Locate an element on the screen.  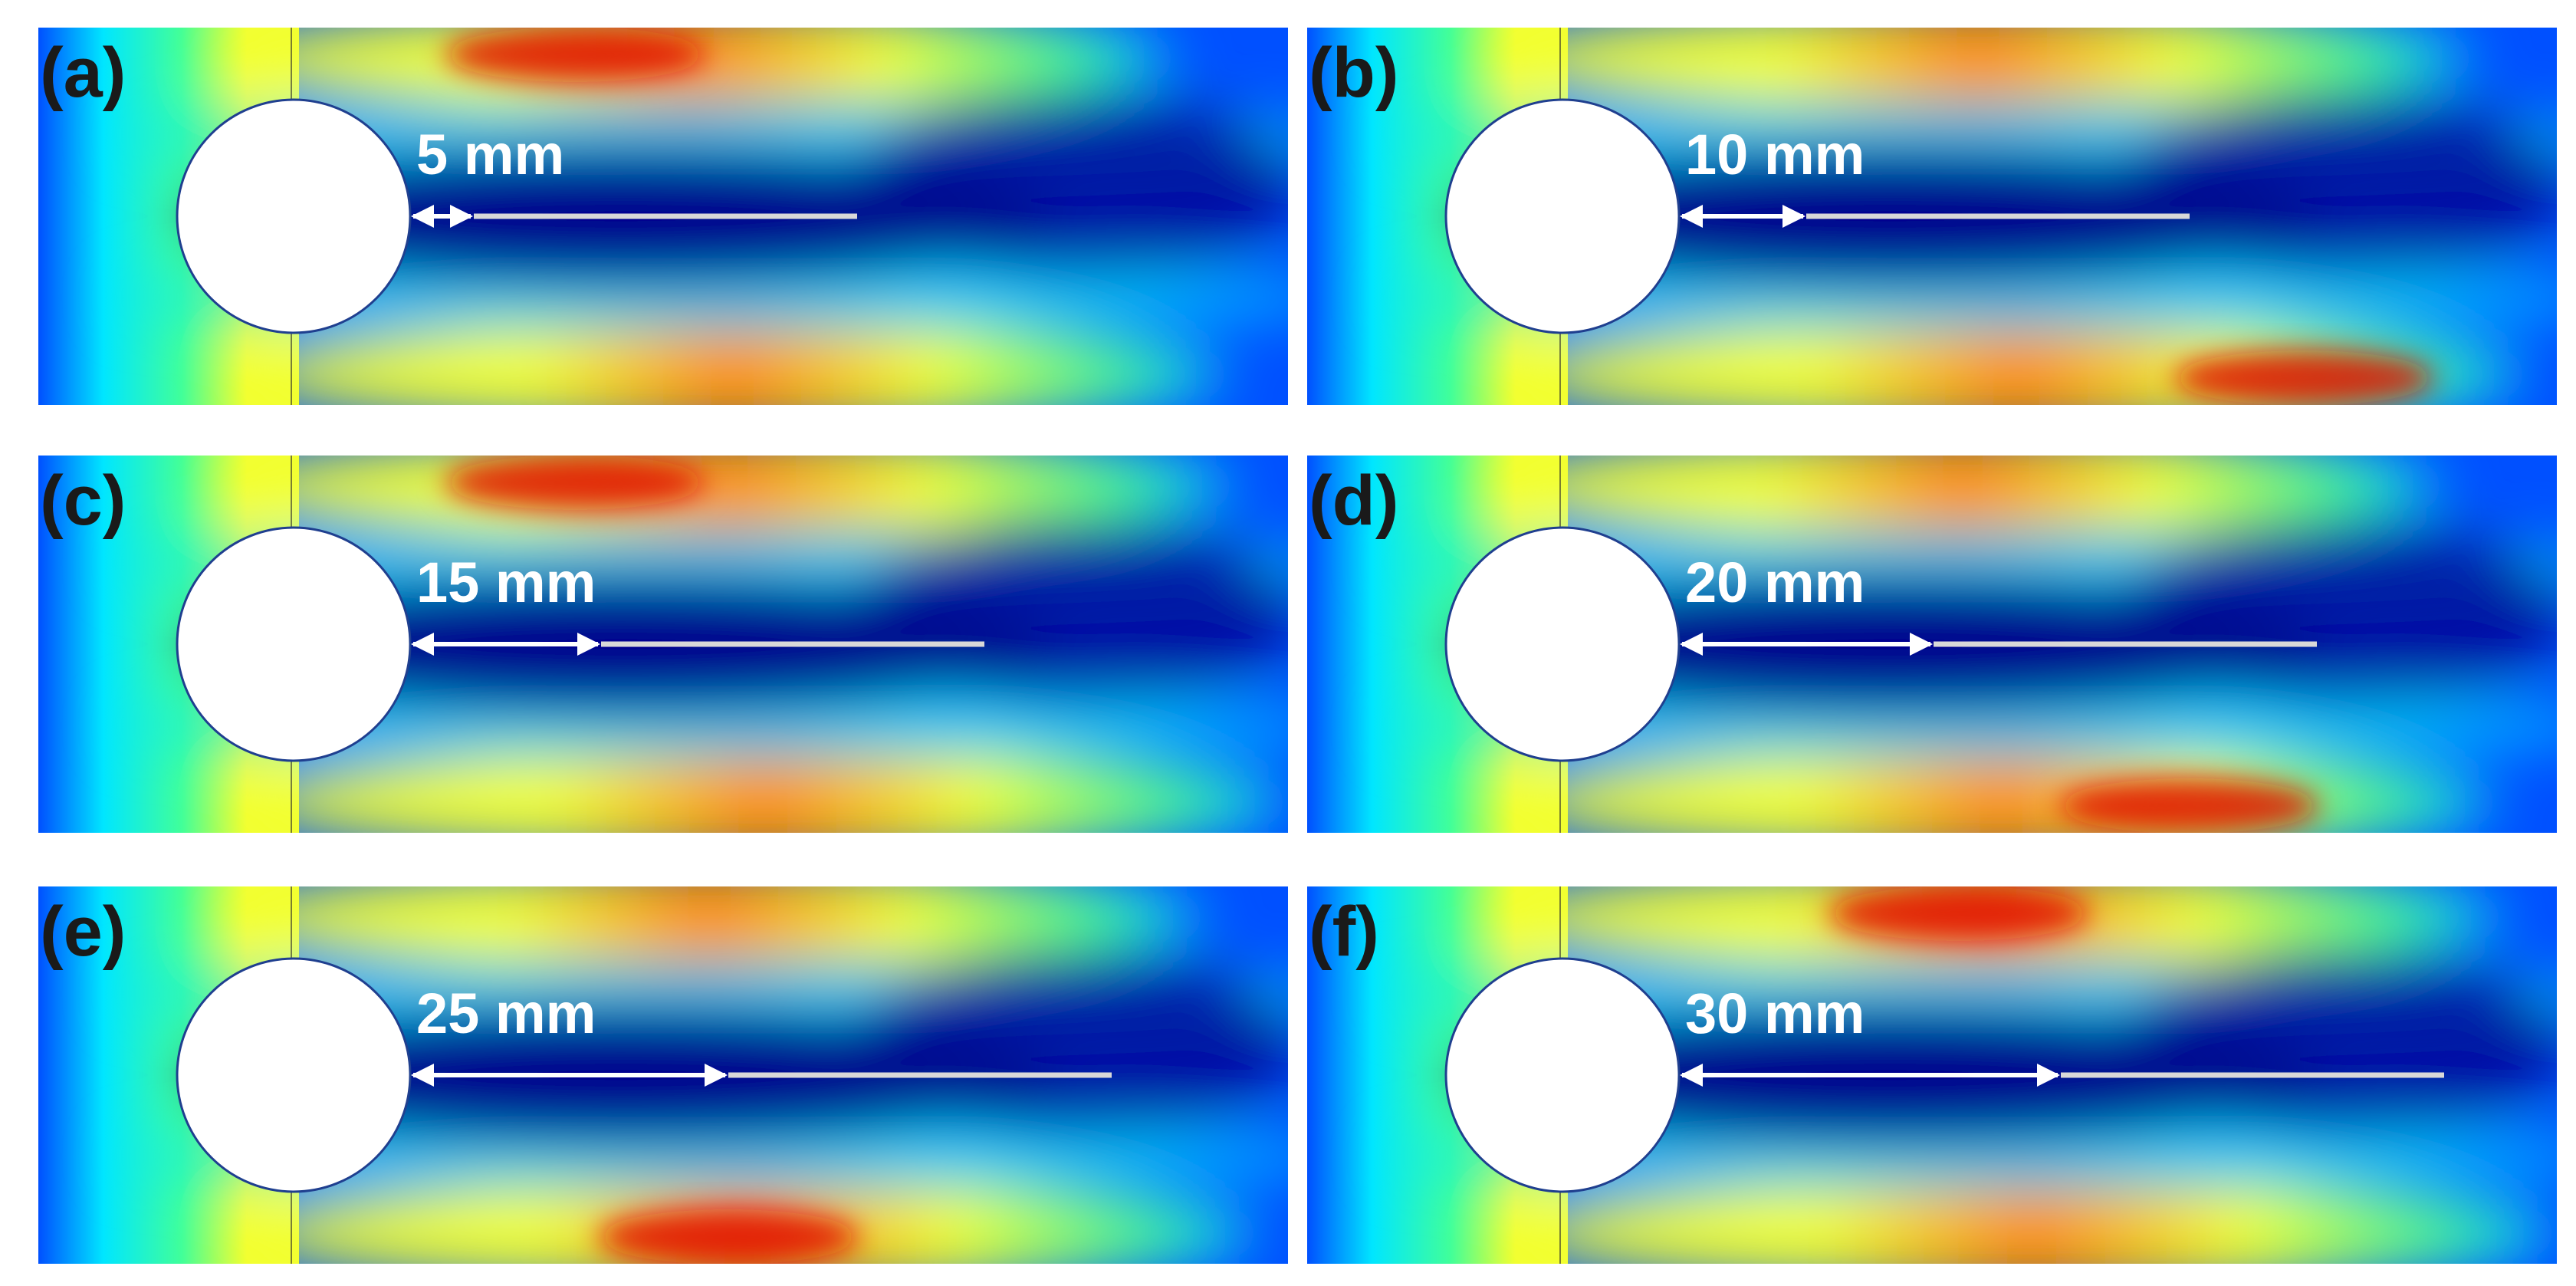
panel-f: 30 mm (f) is located at coordinates (1932, 1075).